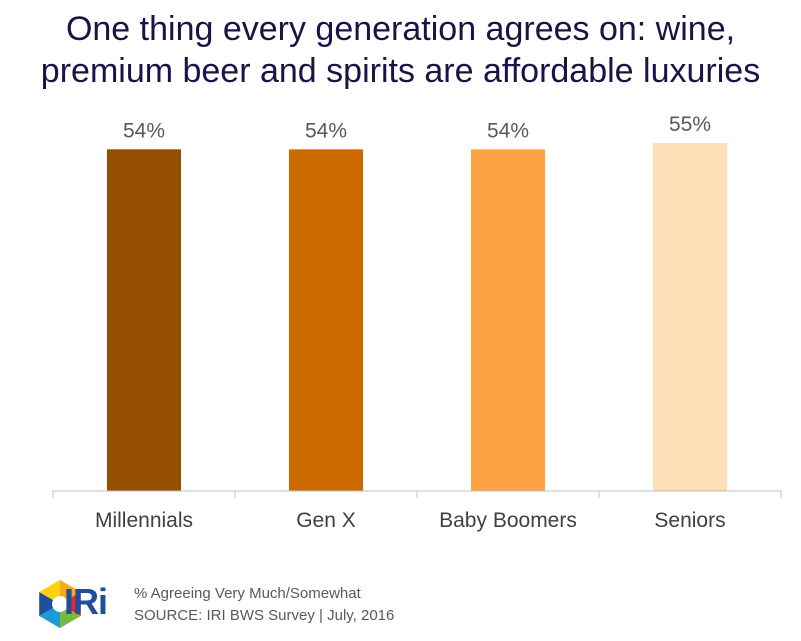  Describe the element at coordinates (60, 604) in the screenshot. I see `iri-logo-icon` at that location.